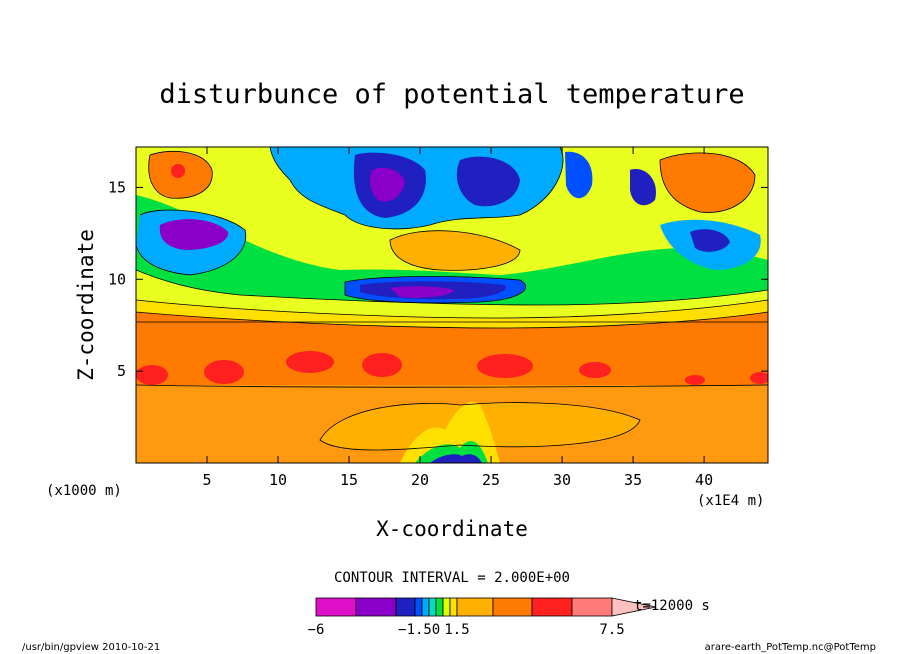 This screenshot has height=654, width=904. I want to click on footer-right: arare-earth_PotTemp.nc@PotTemp, so click(790, 647).